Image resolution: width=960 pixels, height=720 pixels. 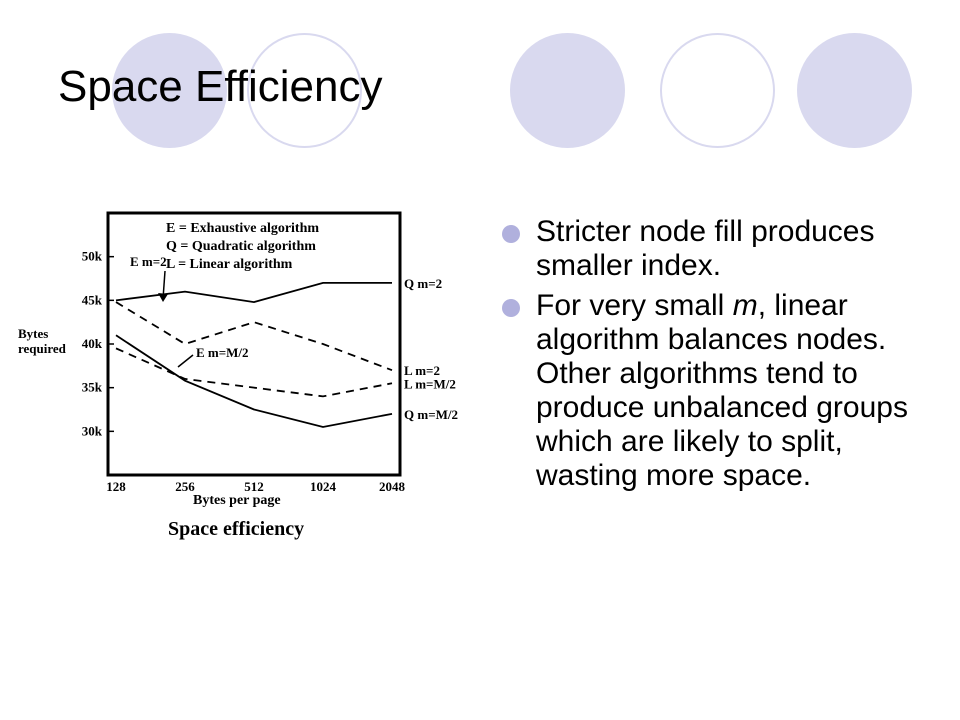 I want to click on series-label: L m=2, so click(x=422, y=370).